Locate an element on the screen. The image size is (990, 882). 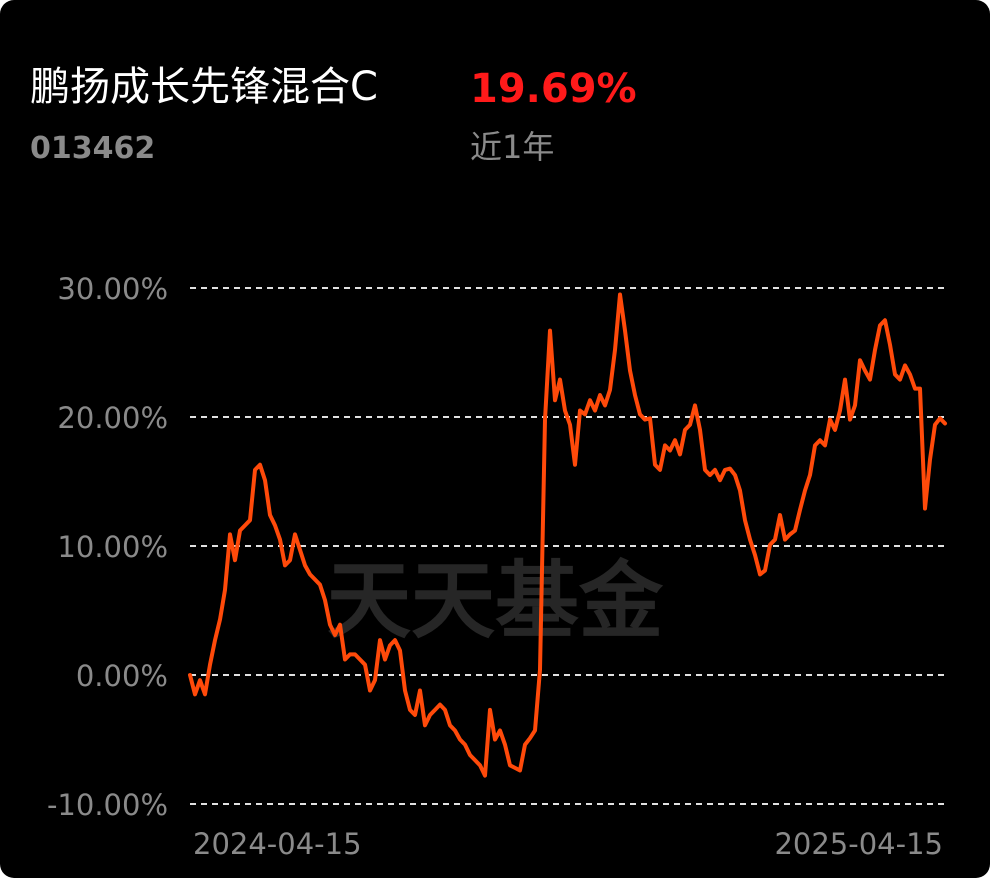
fund-name: 鹏扬成长先锋混合C is located at coordinates (204, 87).